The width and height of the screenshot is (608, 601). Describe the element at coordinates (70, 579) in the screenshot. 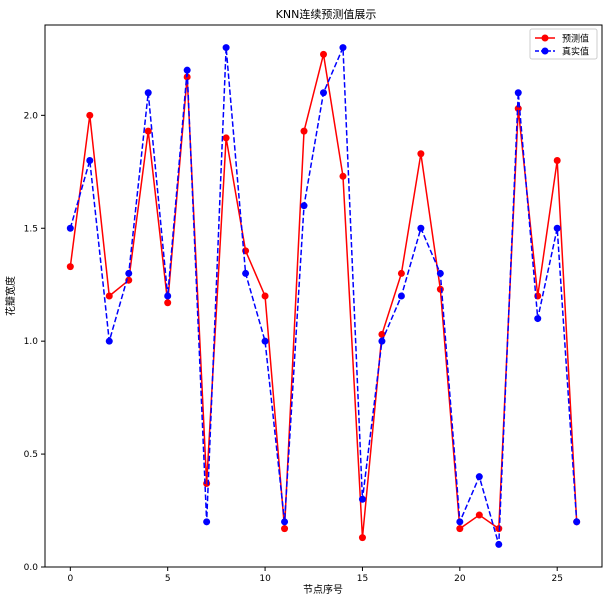

I see `x-tick-label-0: 0` at that location.